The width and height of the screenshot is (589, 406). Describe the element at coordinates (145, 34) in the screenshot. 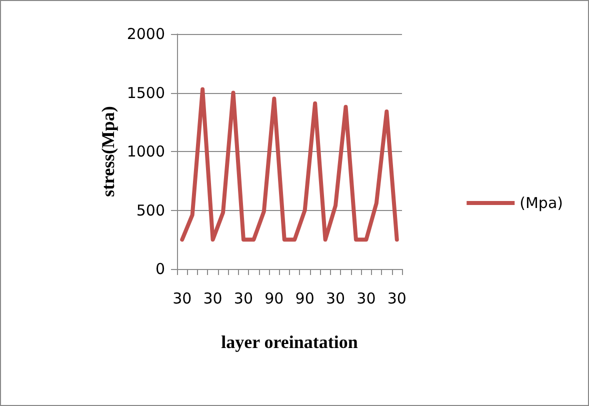

I see `y-tick-label: 2000` at that location.